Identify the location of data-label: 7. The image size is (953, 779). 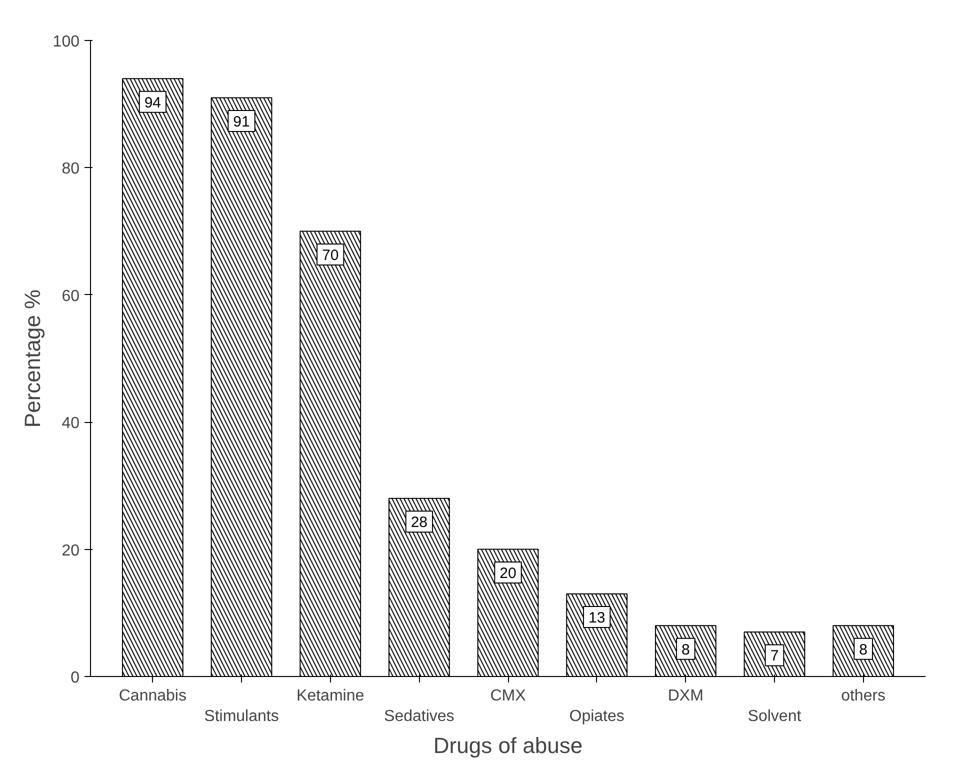
(774, 656).